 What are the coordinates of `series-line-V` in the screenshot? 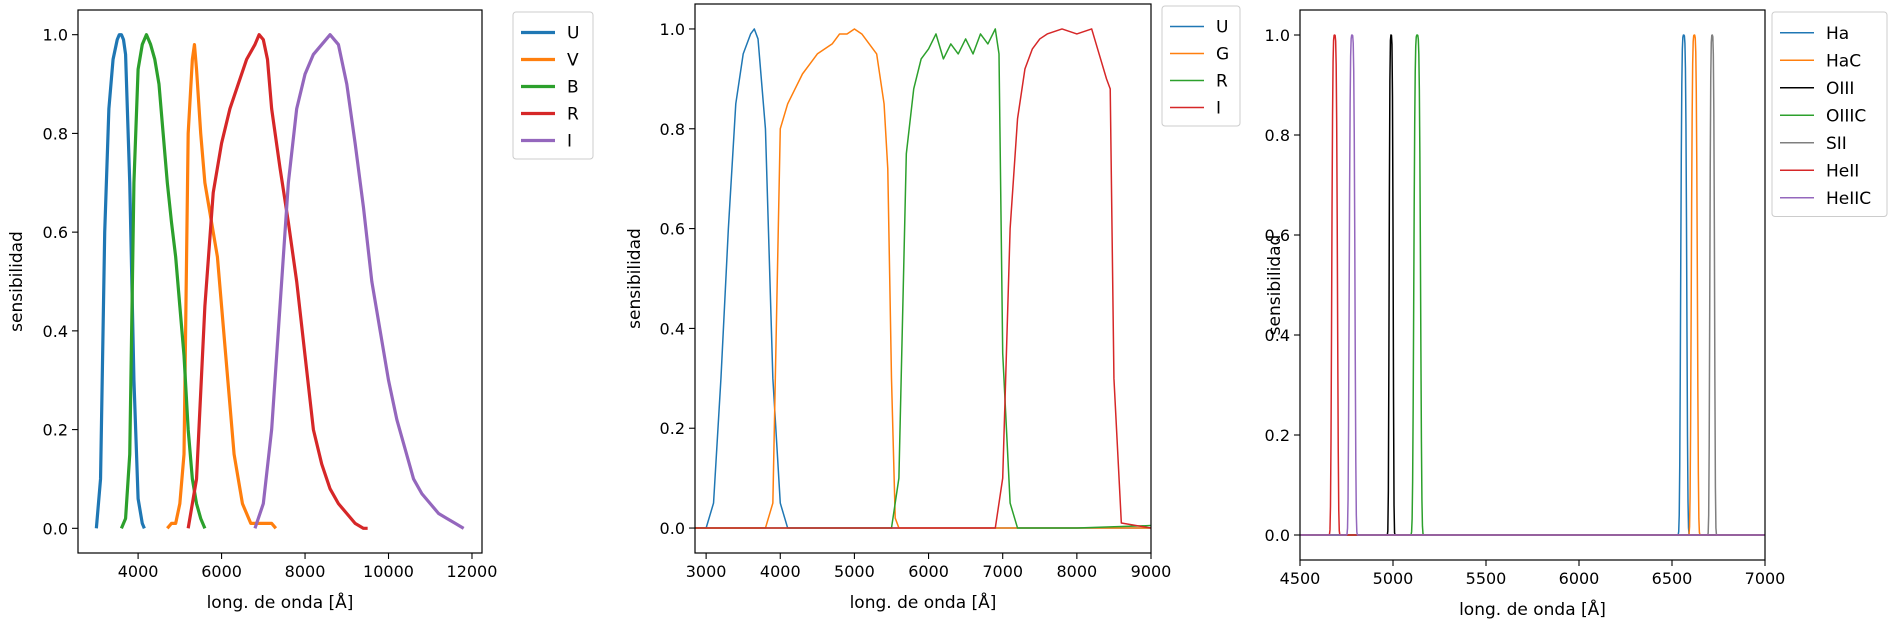 It's located at (222, 286).